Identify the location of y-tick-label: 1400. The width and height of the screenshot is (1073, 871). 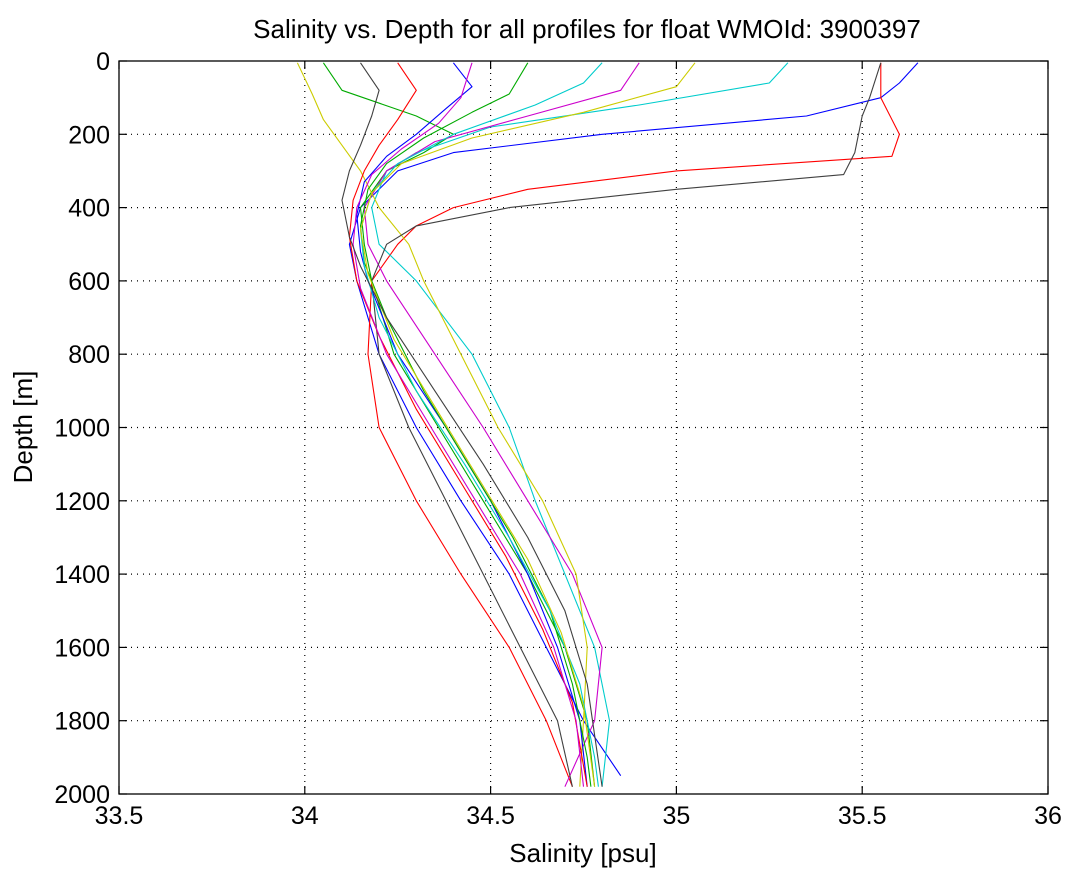
(82, 575).